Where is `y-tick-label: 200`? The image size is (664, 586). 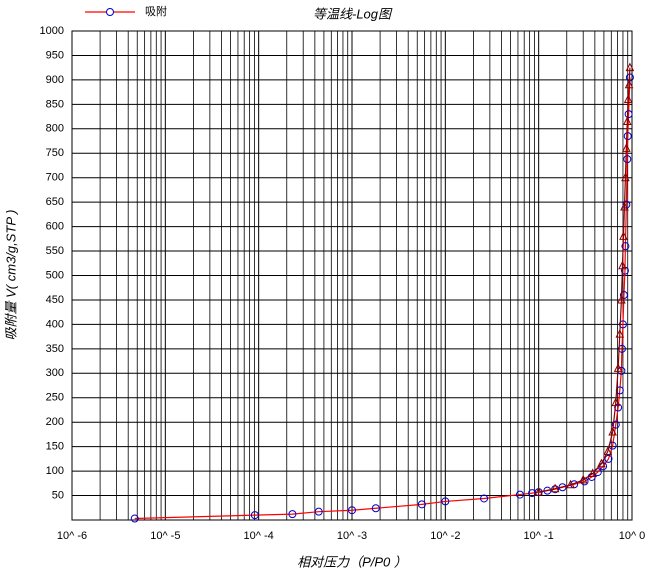
y-tick-label: 200 is located at coordinates (55, 422).